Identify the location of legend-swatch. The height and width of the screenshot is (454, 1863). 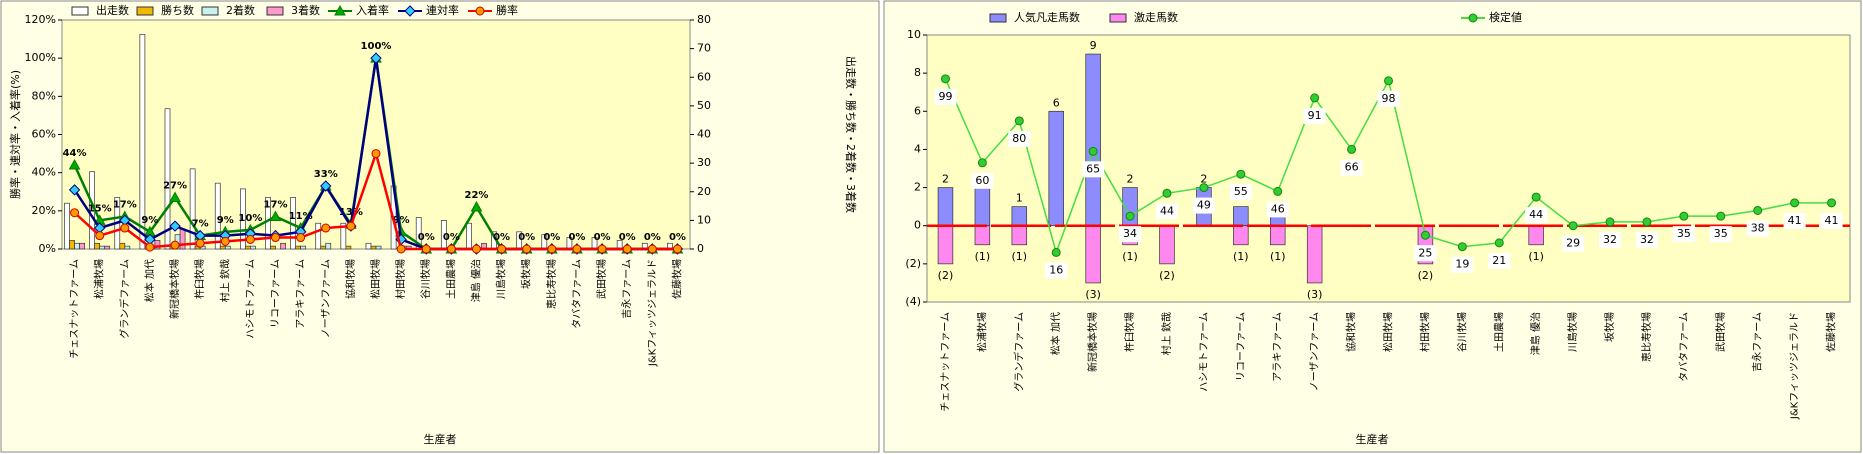
(1118, 18).